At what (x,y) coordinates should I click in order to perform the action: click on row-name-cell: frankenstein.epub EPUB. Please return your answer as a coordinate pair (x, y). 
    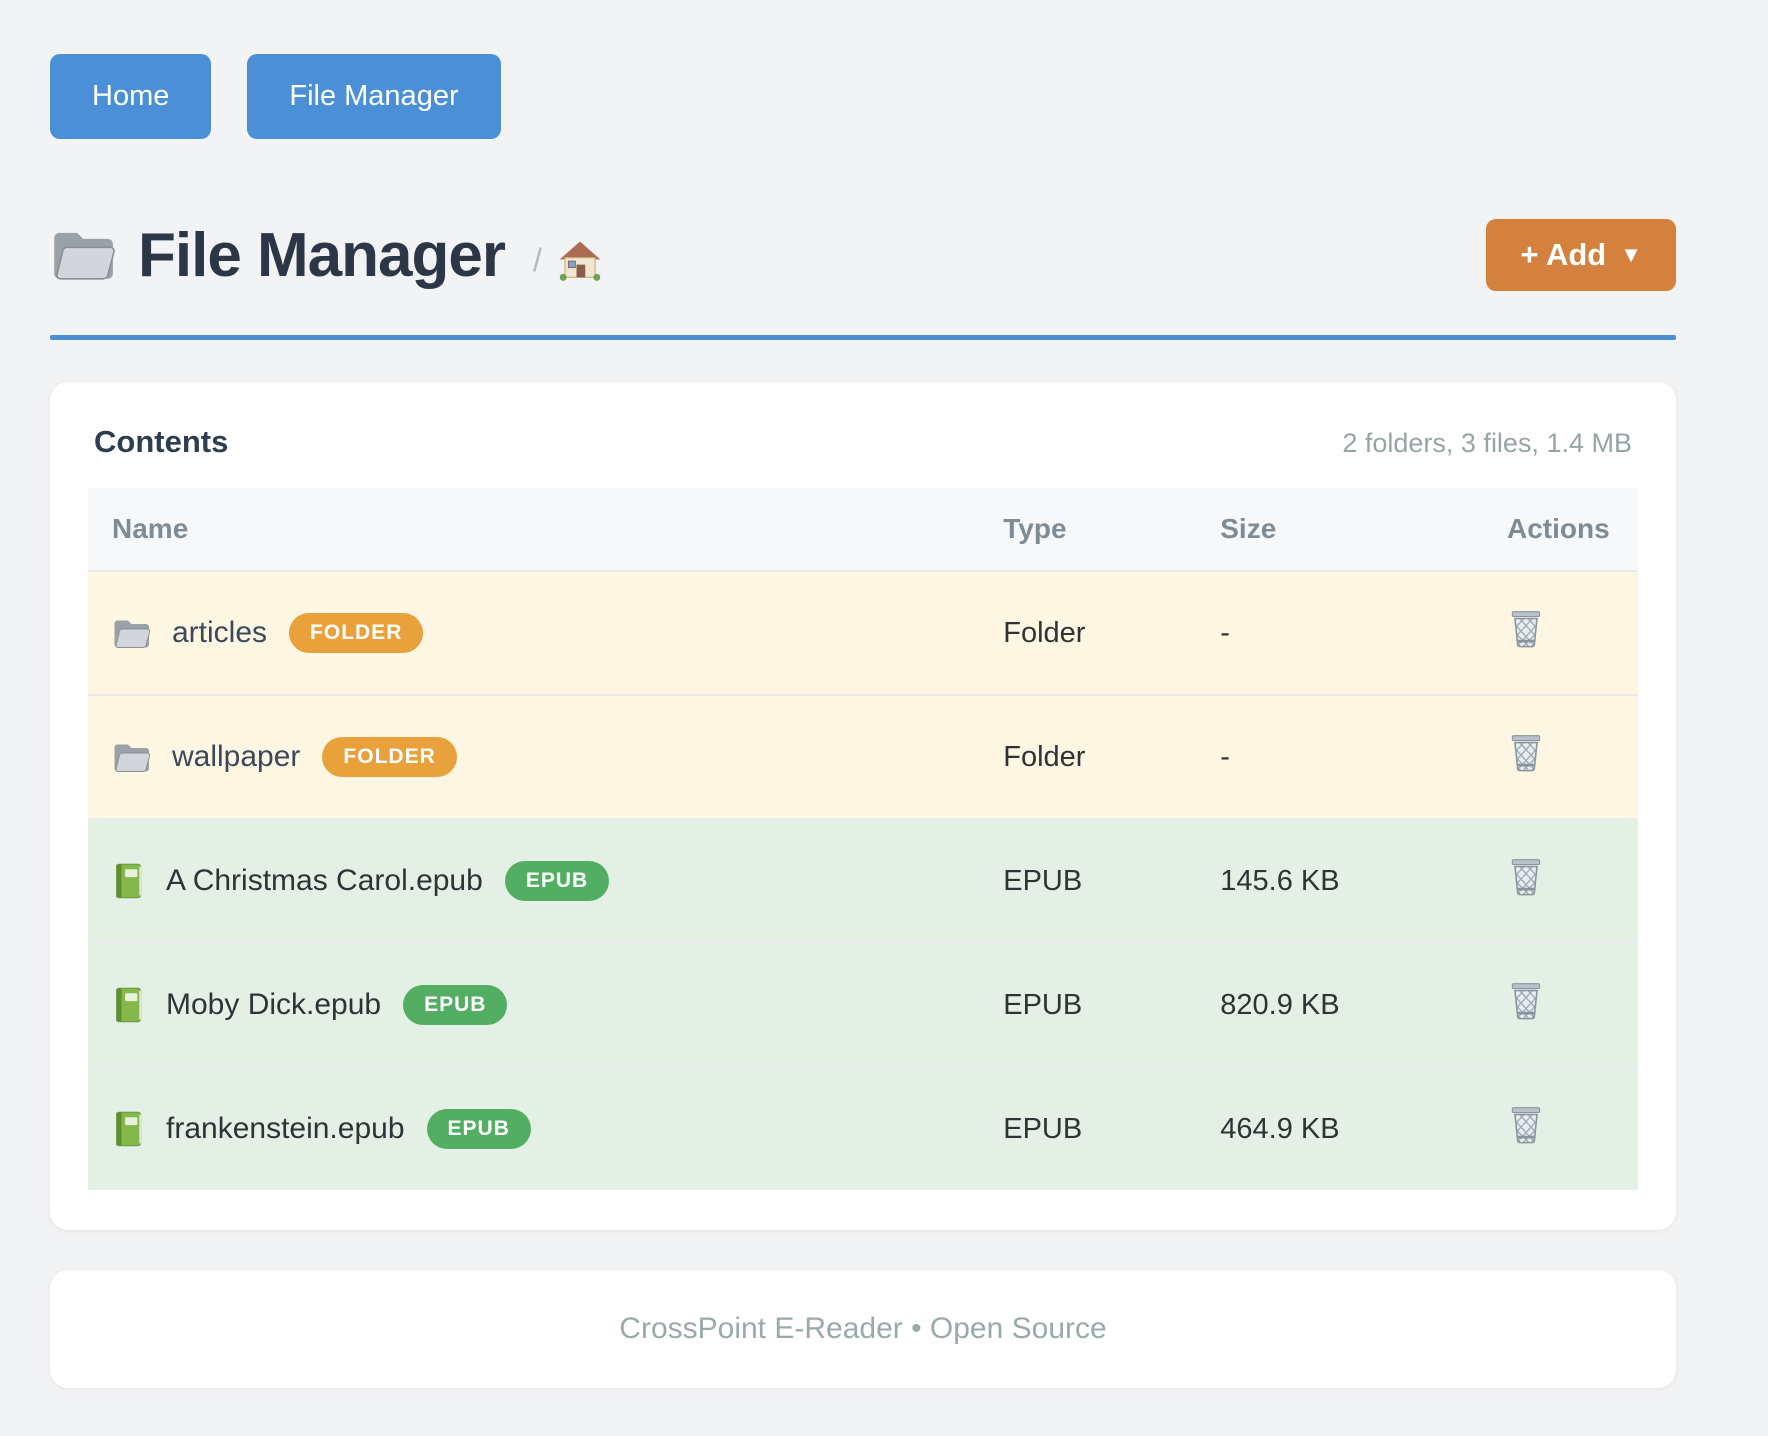
    Looking at the image, I should click on (545, 1129).